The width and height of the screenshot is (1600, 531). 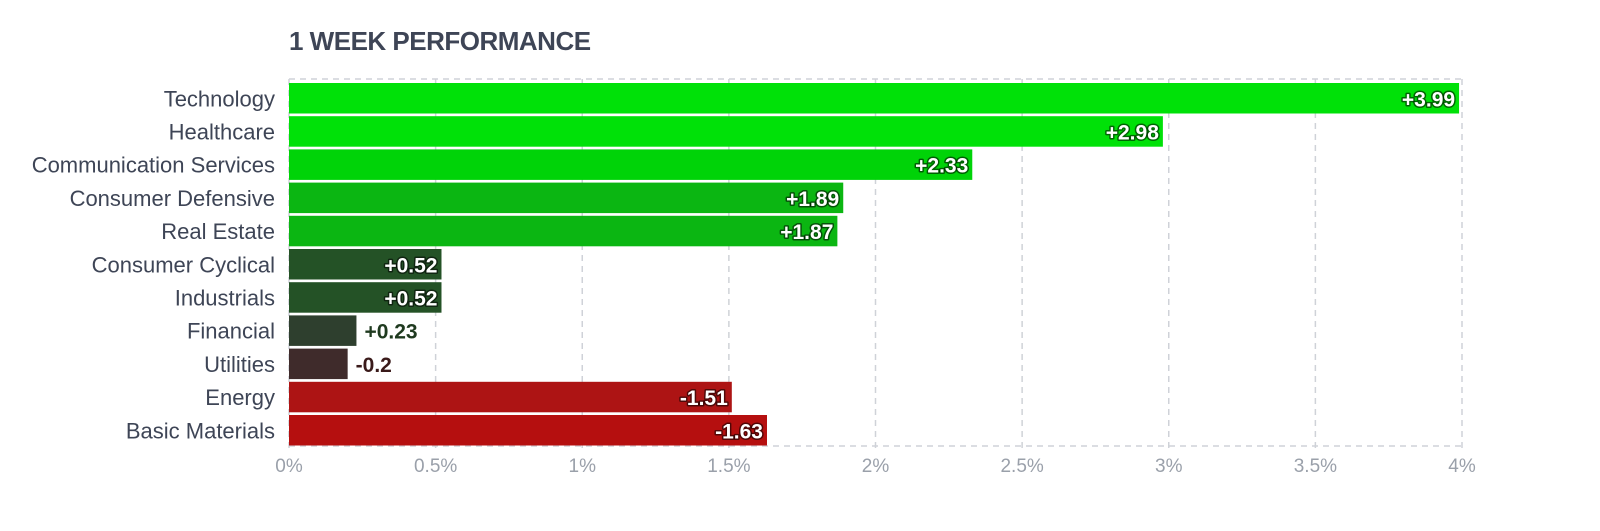 What do you see at coordinates (200, 430) in the screenshot?
I see `category-label: Basic Materials` at bounding box center [200, 430].